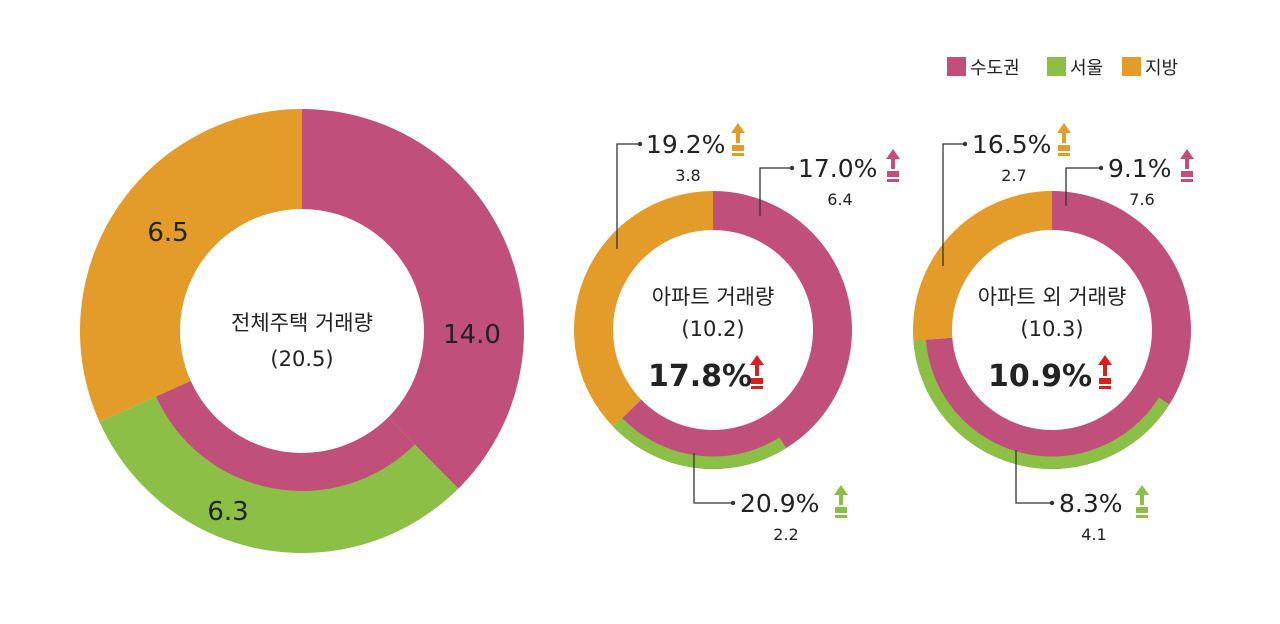 The image size is (1280, 624). I want to click on callout-change-metro: 17.0%, so click(837, 168).